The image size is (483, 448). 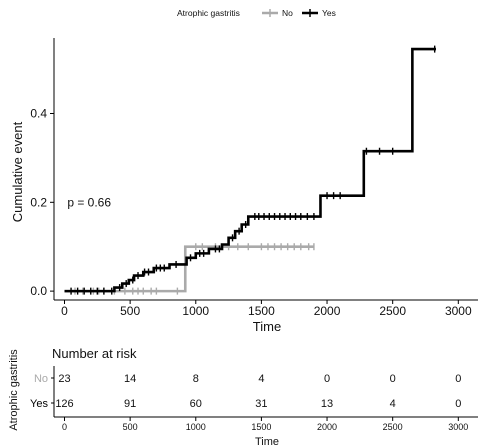 What do you see at coordinates (130, 379) in the screenshot?
I see `risk-cell: 14` at bounding box center [130, 379].